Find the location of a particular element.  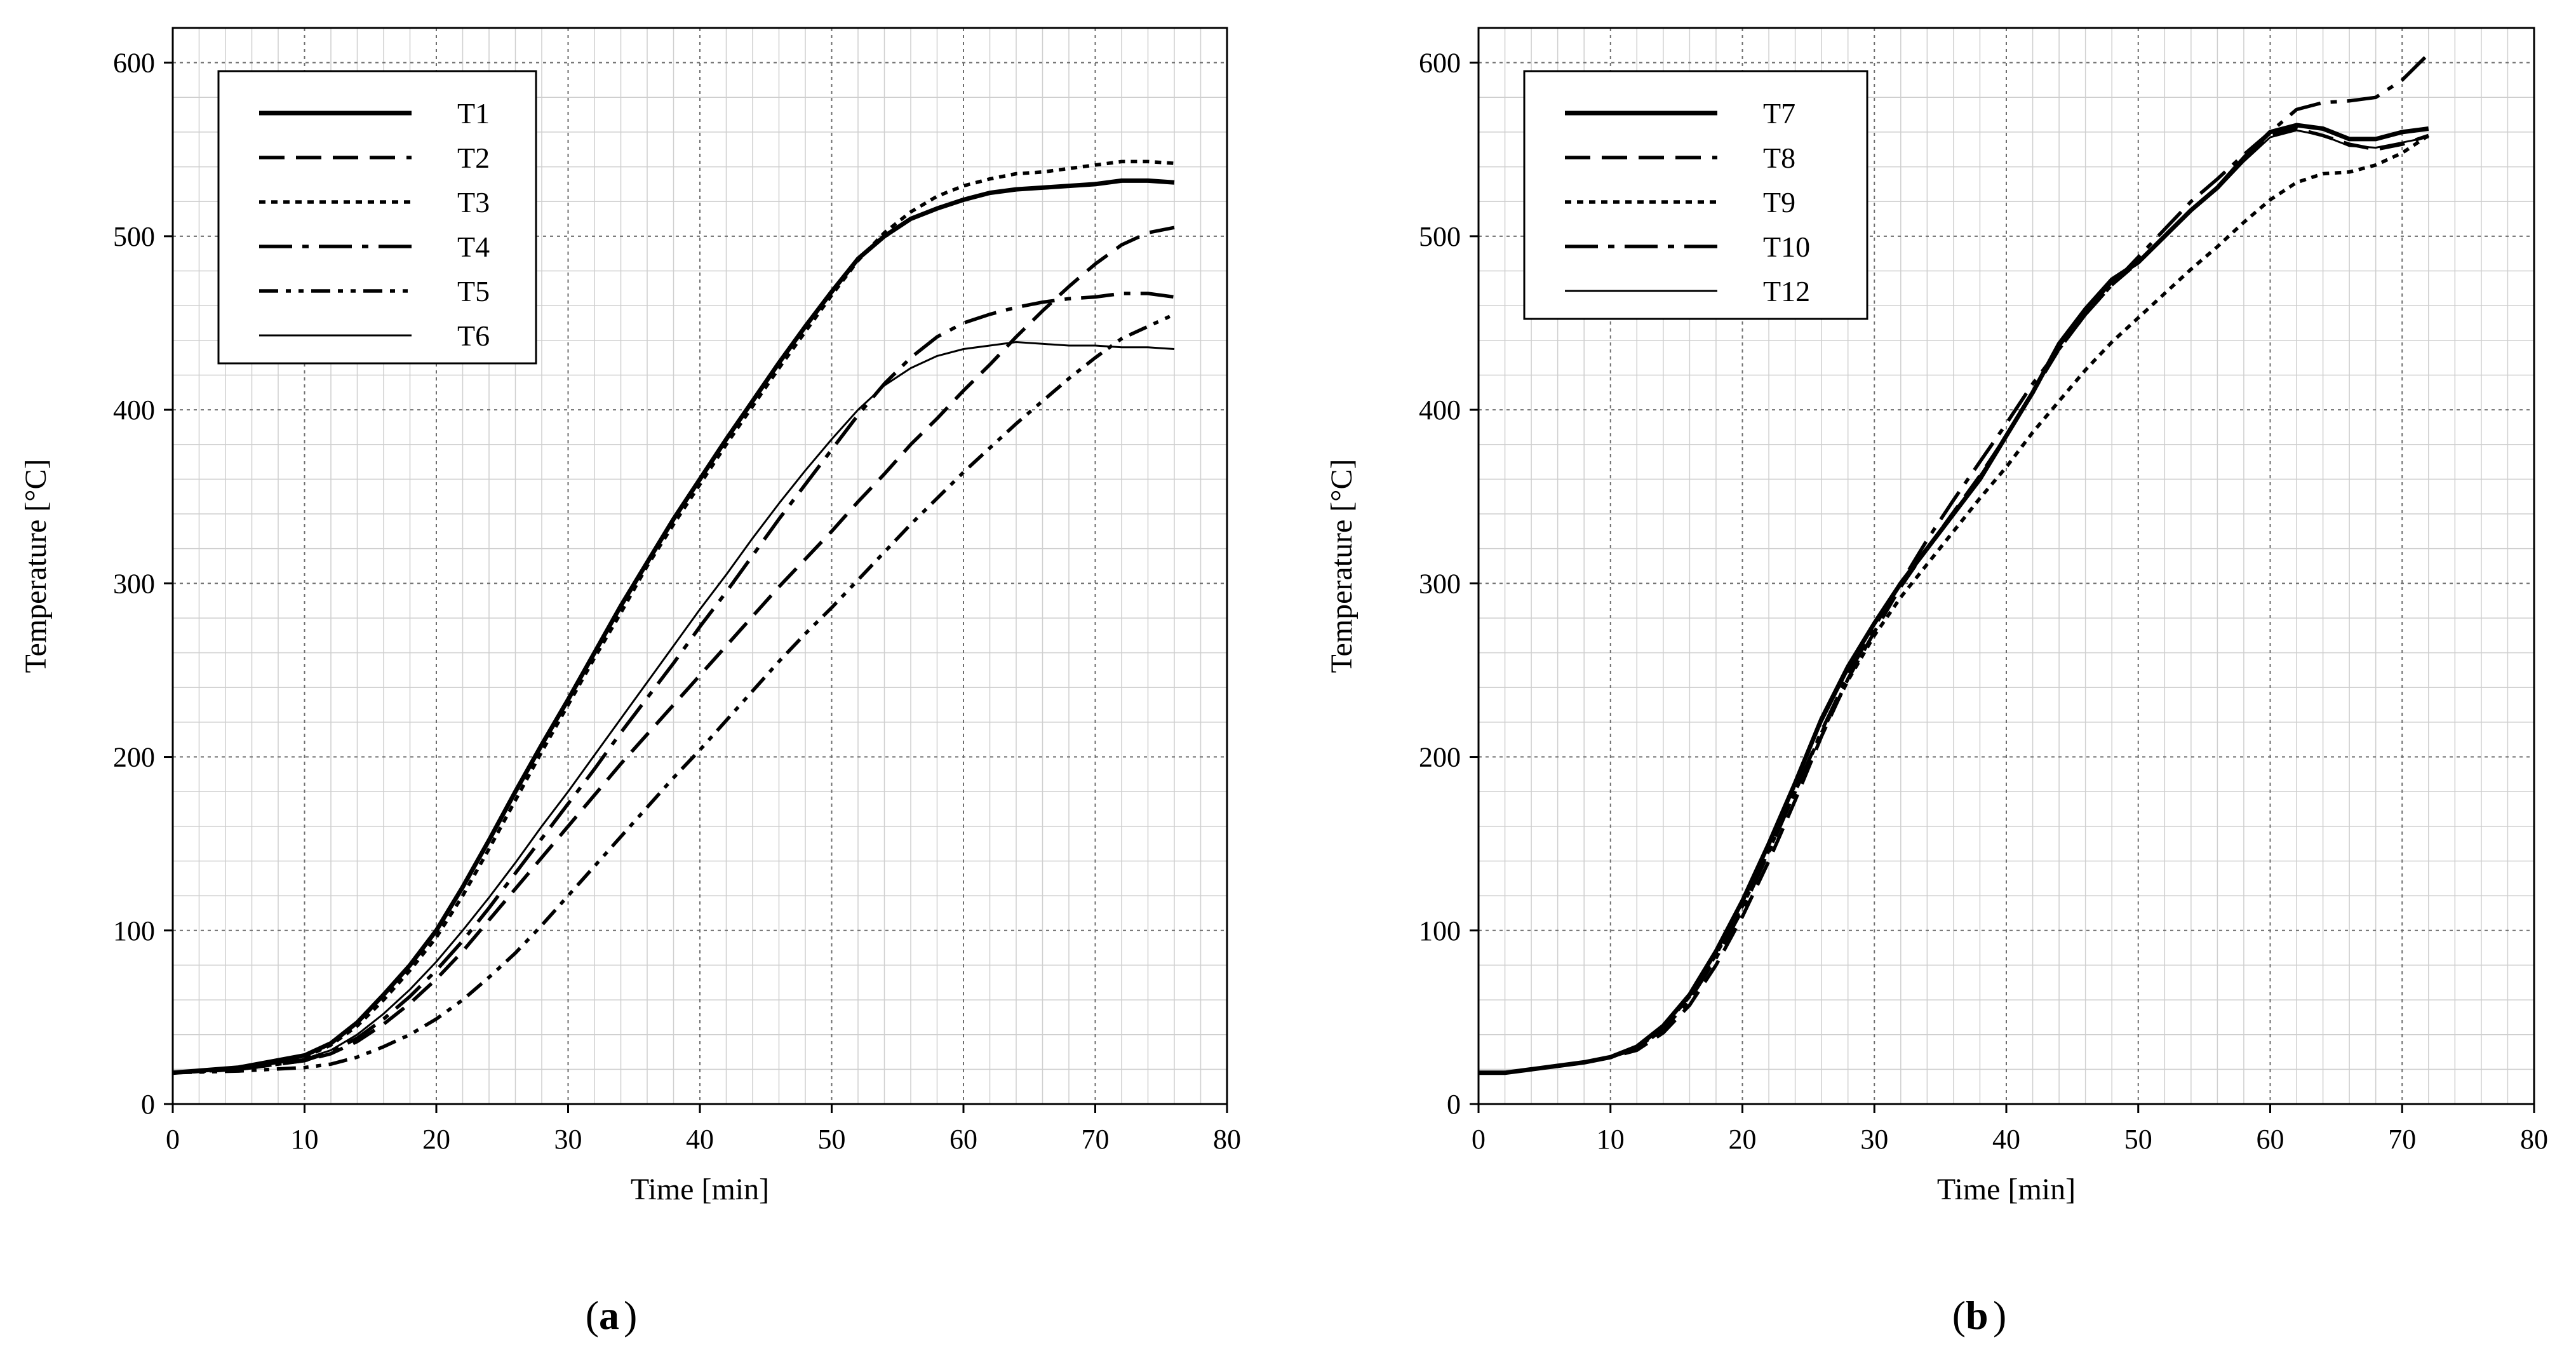

x-tick-label-b: 30 is located at coordinates (1874, 1139).